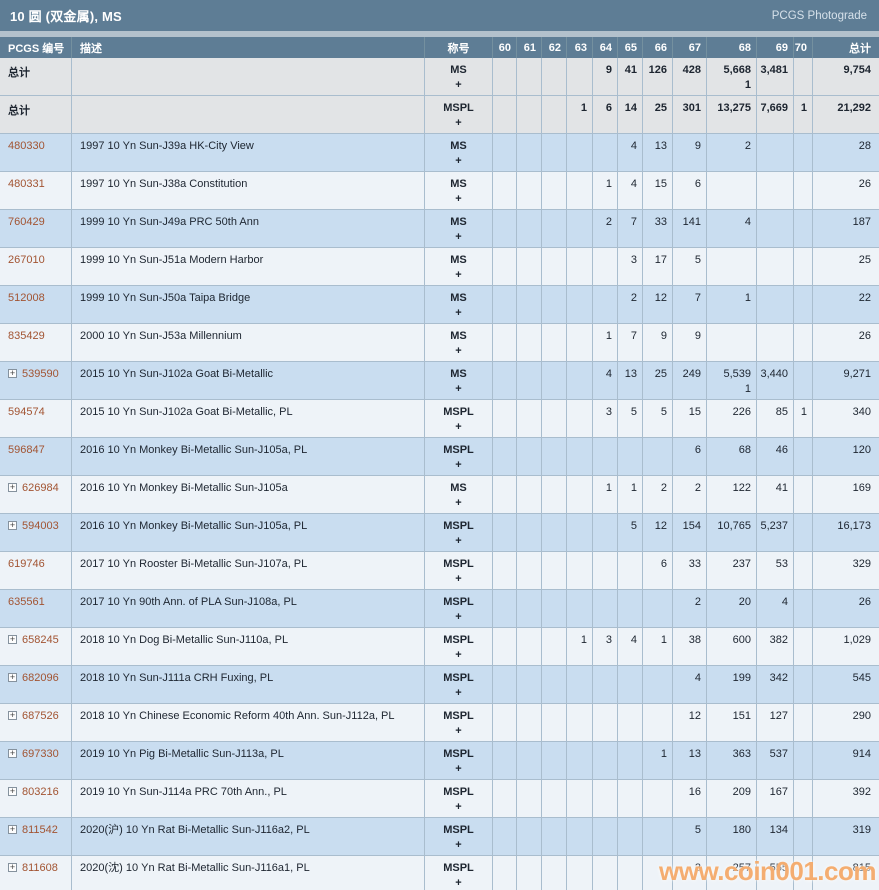 This screenshot has height=890, width=879. What do you see at coordinates (248, 342) in the screenshot?
I see `description-cell: 2000 10 Yn Sun-J53a Millennium` at bounding box center [248, 342].